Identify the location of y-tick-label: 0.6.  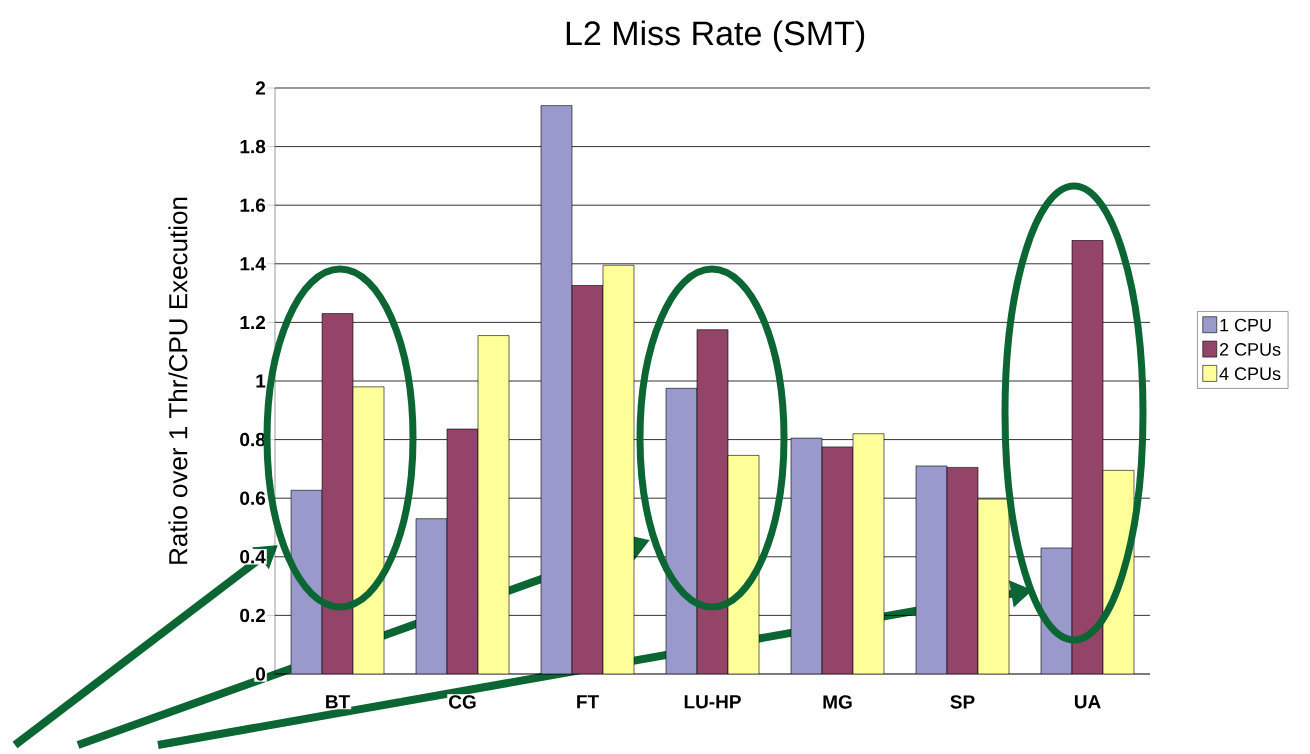
(253, 498).